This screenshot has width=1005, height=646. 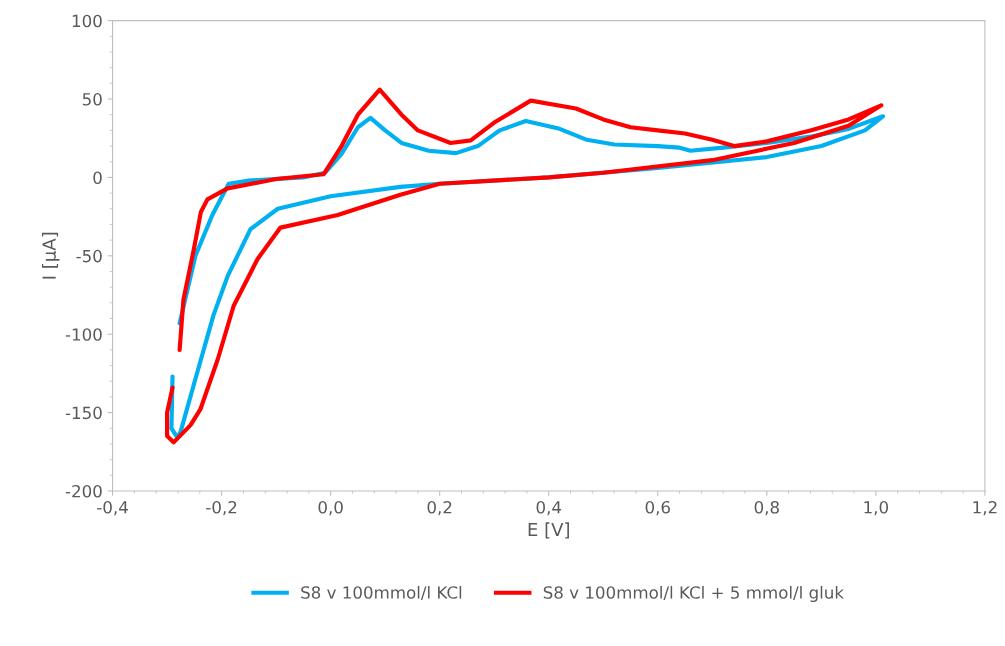 I want to click on y-tick-label: 100, so click(x=87, y=21).